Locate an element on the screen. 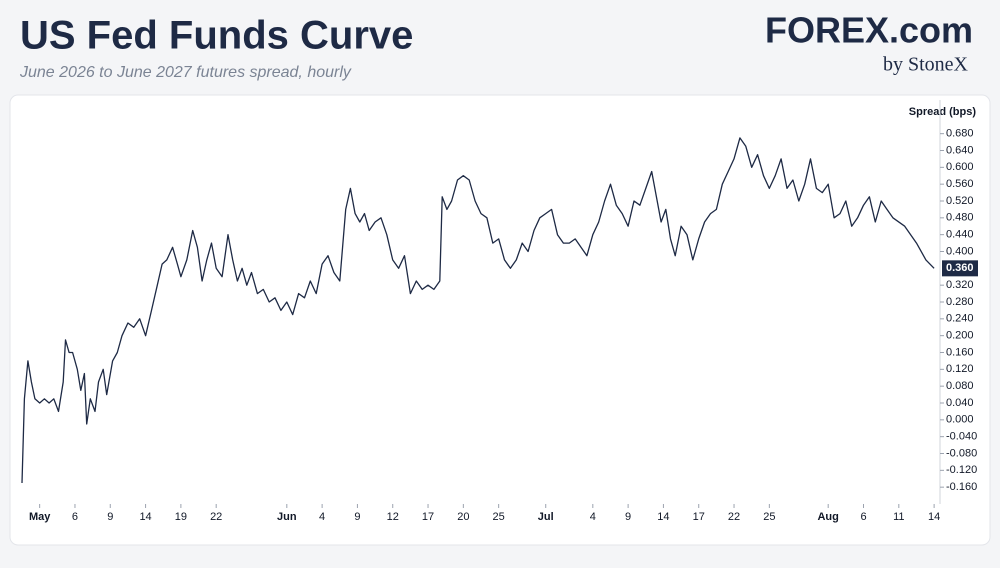 The height and width of the screenshot is (568, 1000). current-value-box is located at coordinates (960, 268).